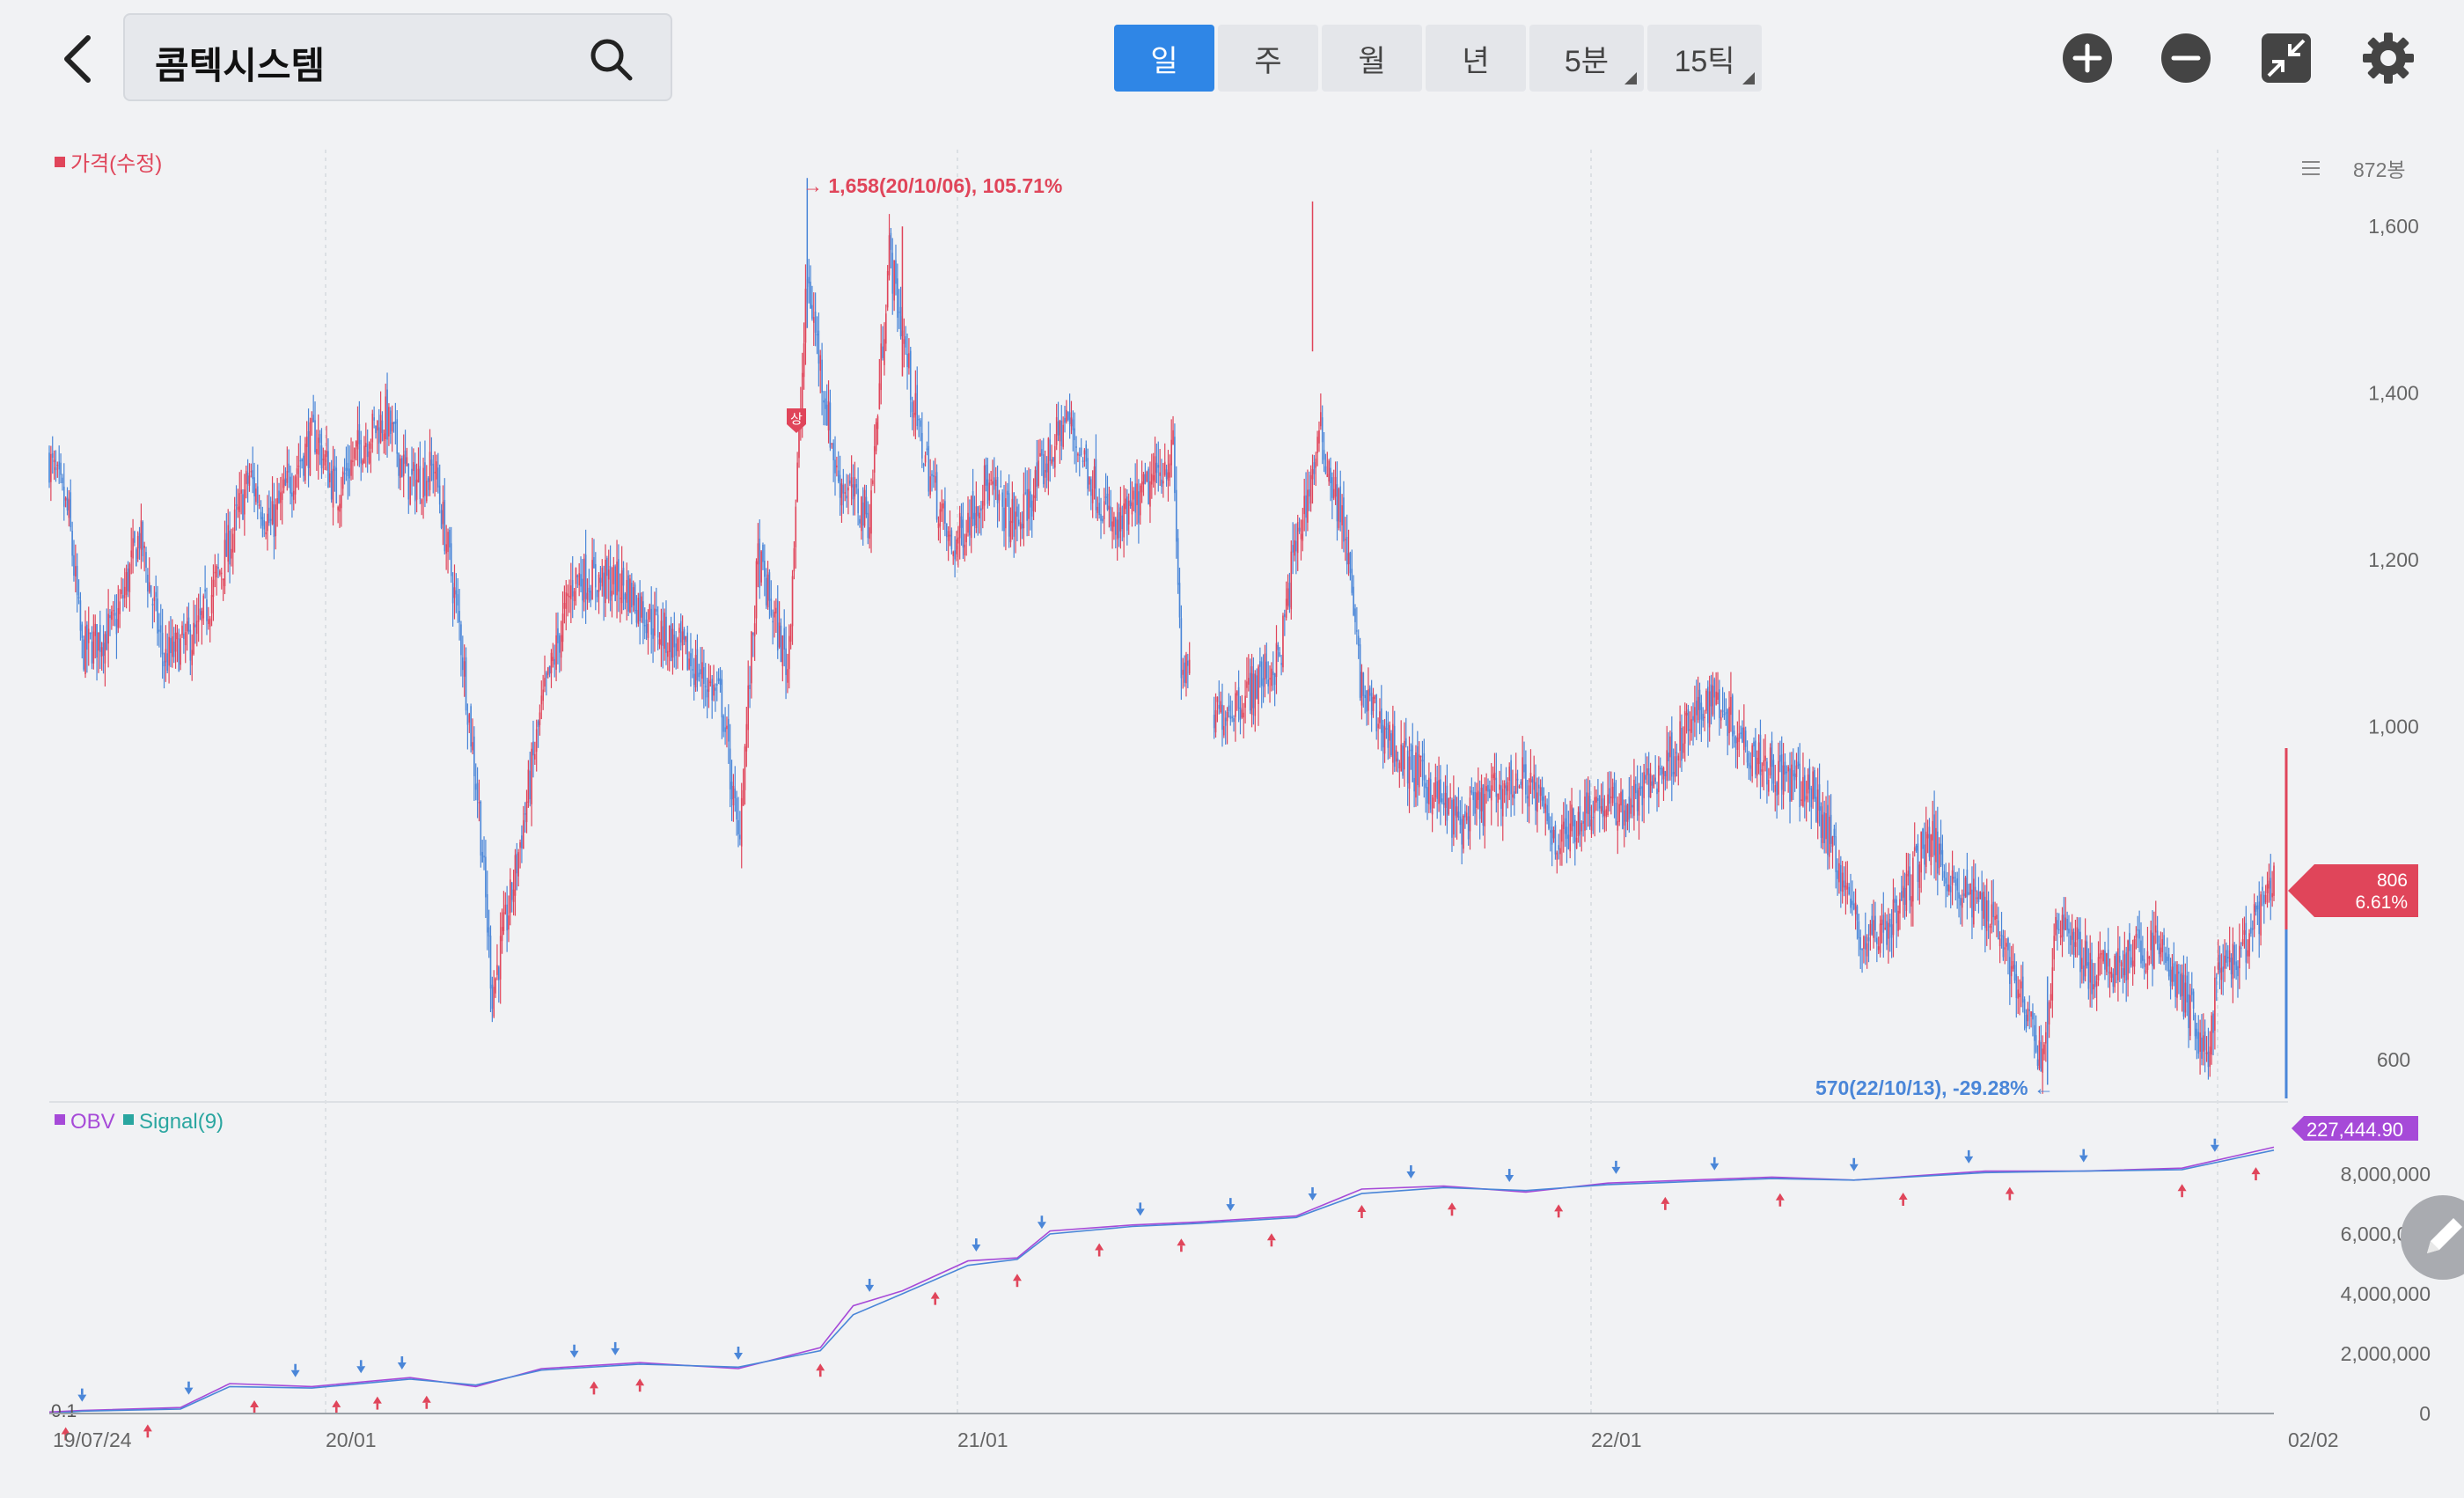 This screenshot has height=1498, width=2464. What do you see at coordinates (398, 57) in the screenshot?
I see `stock-search-box: 콤텍시스템` at bounding box center [398, 57].